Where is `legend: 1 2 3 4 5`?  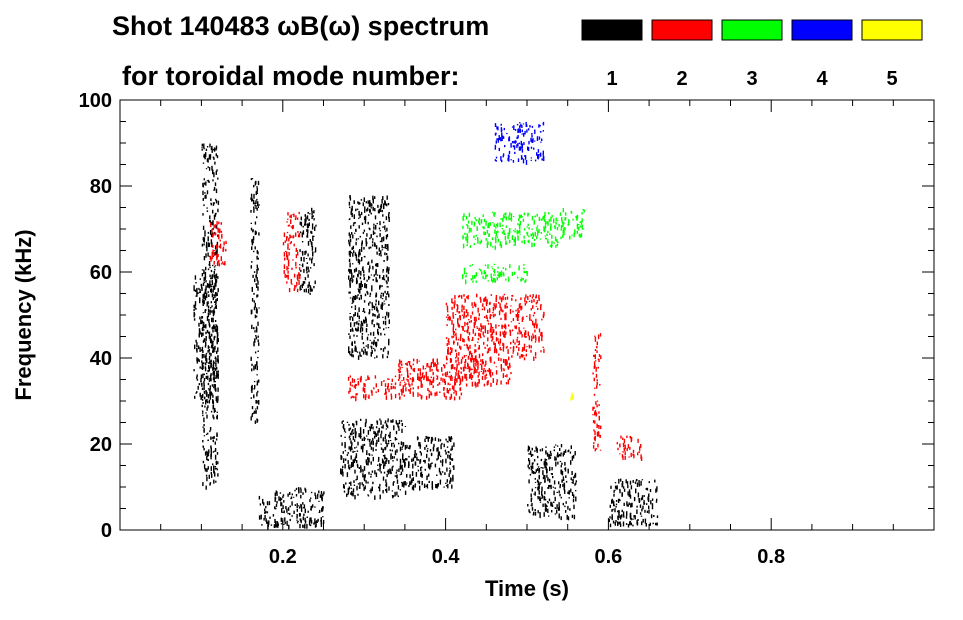
legend: 1 2 3 4 5 is located at coordinates (752, 54).